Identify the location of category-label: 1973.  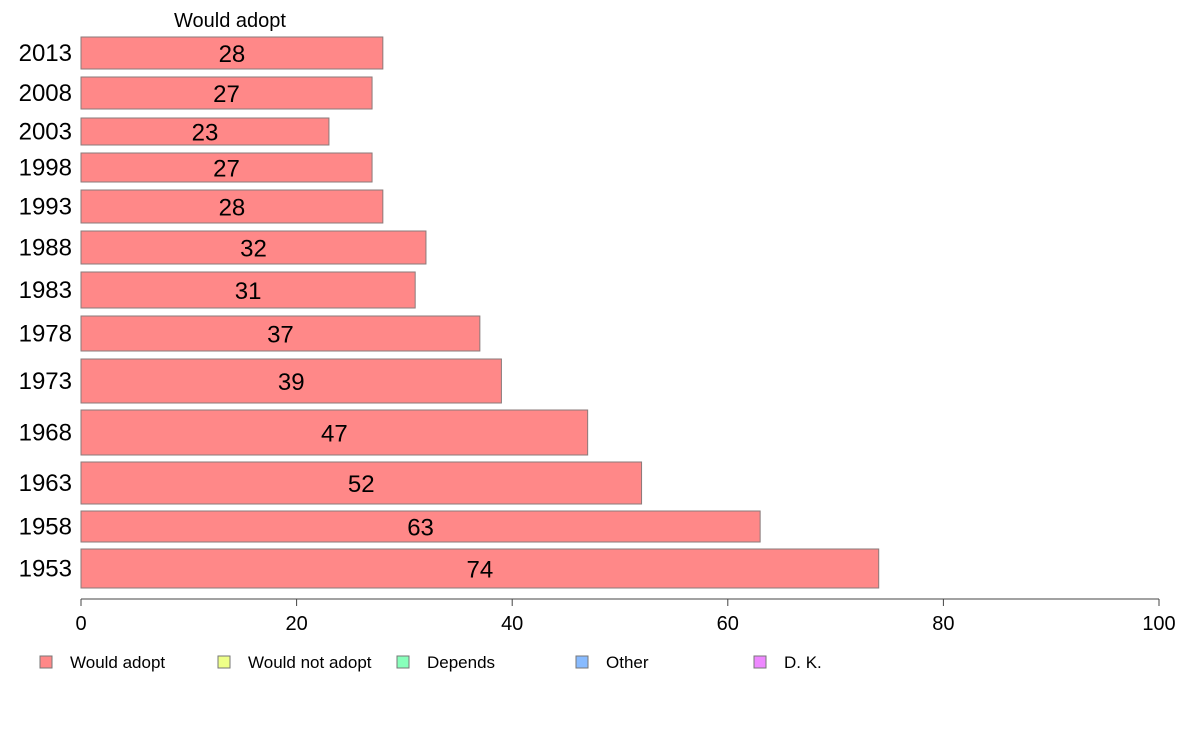
(45, 381).